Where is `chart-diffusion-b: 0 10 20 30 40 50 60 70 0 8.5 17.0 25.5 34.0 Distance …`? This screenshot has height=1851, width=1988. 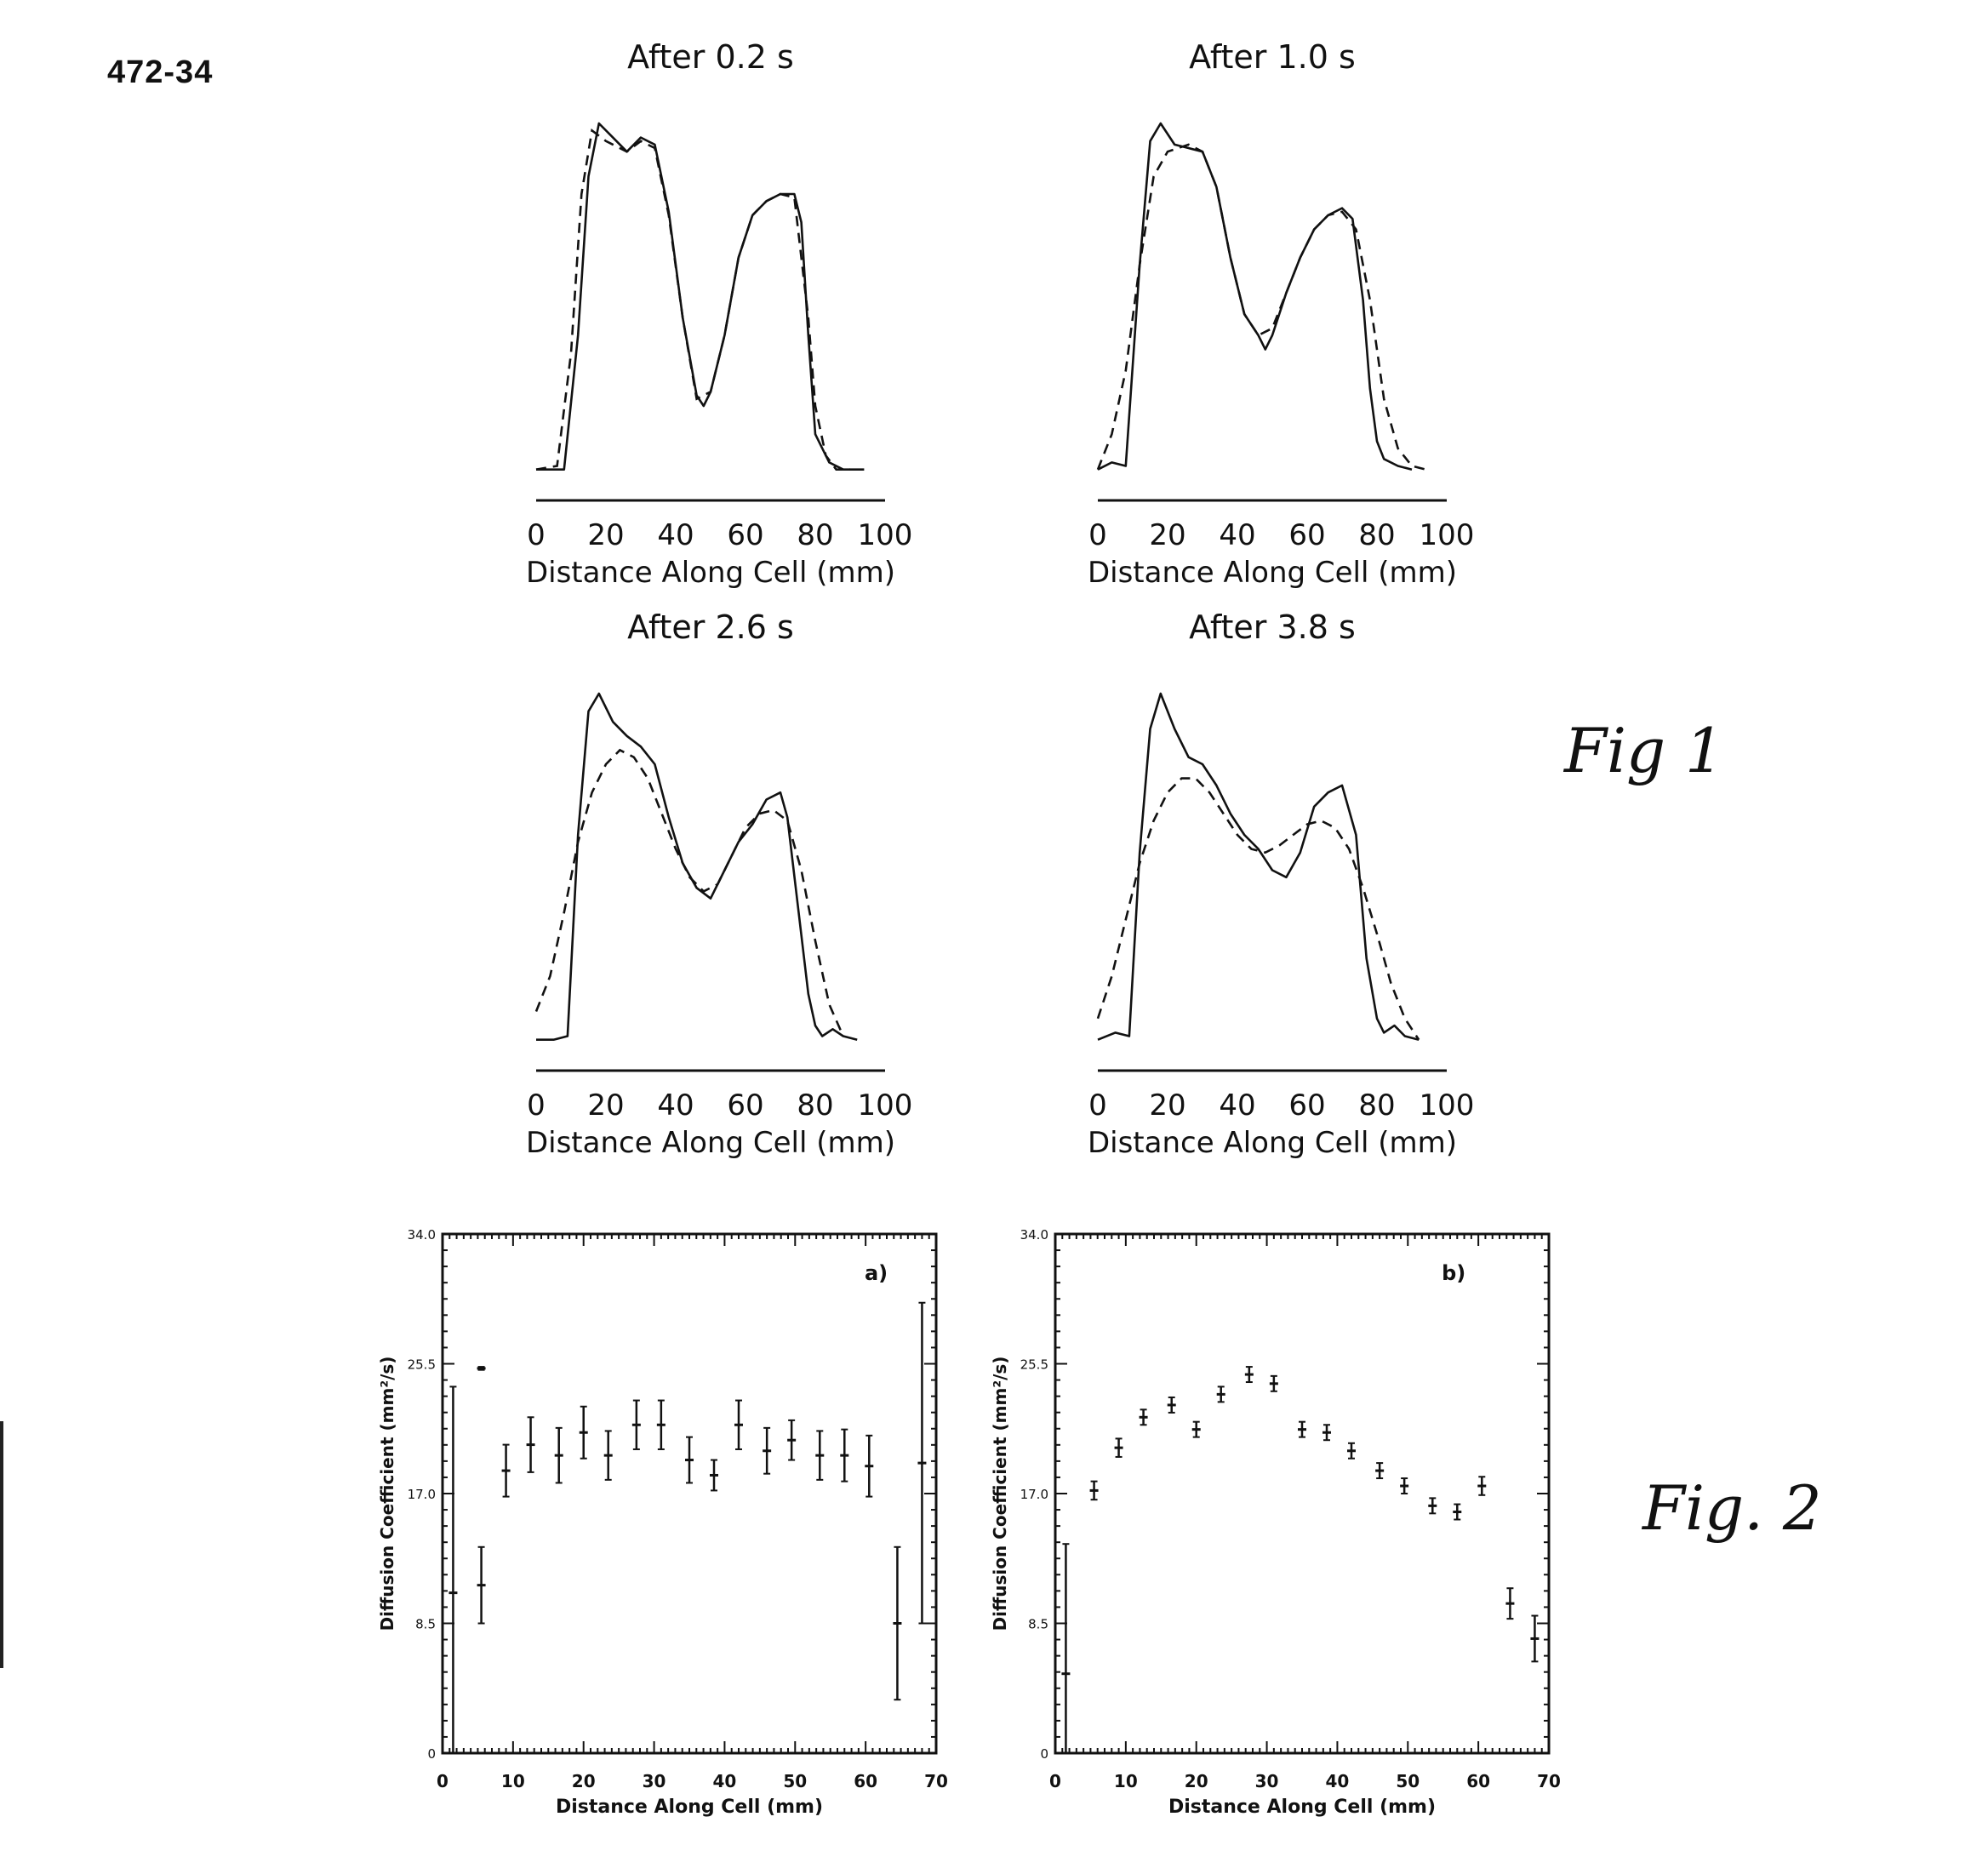 chart-diffusion-b: 0 10 20 30 40 50 60 70 0 8.5 17.0 25.5 34.0 Distance … is located at coordinates (1275, 1522).